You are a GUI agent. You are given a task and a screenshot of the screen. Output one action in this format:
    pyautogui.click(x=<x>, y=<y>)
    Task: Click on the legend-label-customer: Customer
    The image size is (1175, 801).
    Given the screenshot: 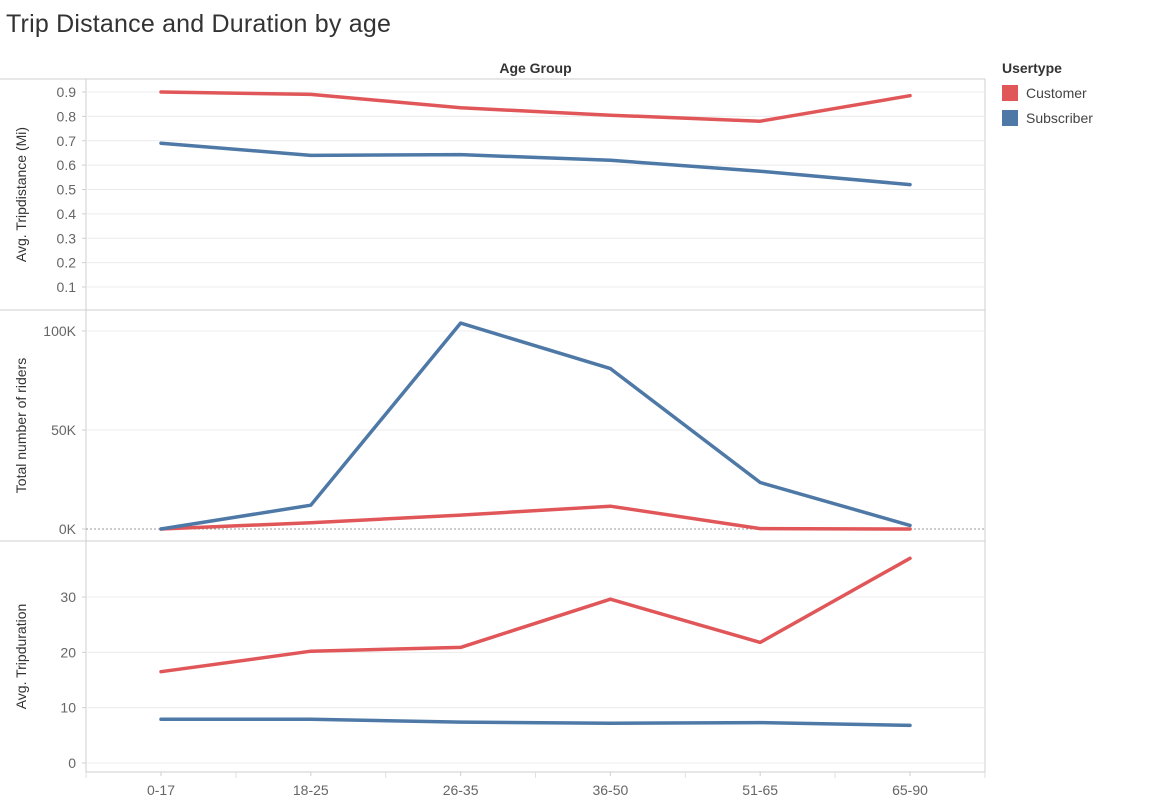 What is the action you would take?
    pyautogui.click(x=1056, y=92)
    